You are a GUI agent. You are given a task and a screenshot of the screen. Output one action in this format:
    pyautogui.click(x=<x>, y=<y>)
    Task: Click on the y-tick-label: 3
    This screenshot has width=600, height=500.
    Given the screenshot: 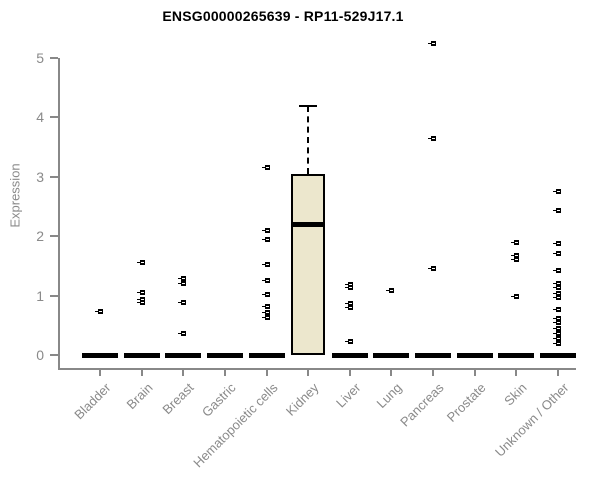 What is the action you would take?
    pyautogui.click(x=40, y=176)
    